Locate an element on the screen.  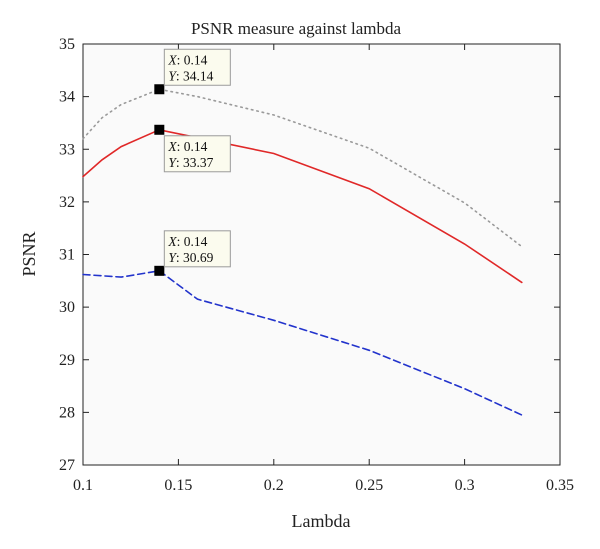
y-tick-label: 33 is located at coordinates (67, 149).